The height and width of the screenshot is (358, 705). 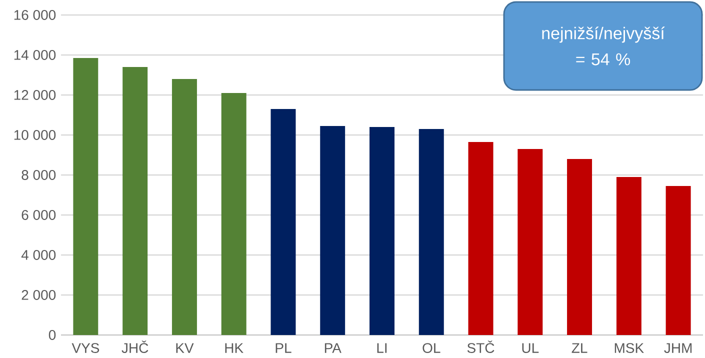 I want to click on y-tick-label: 0, so click(x=52, y=335).